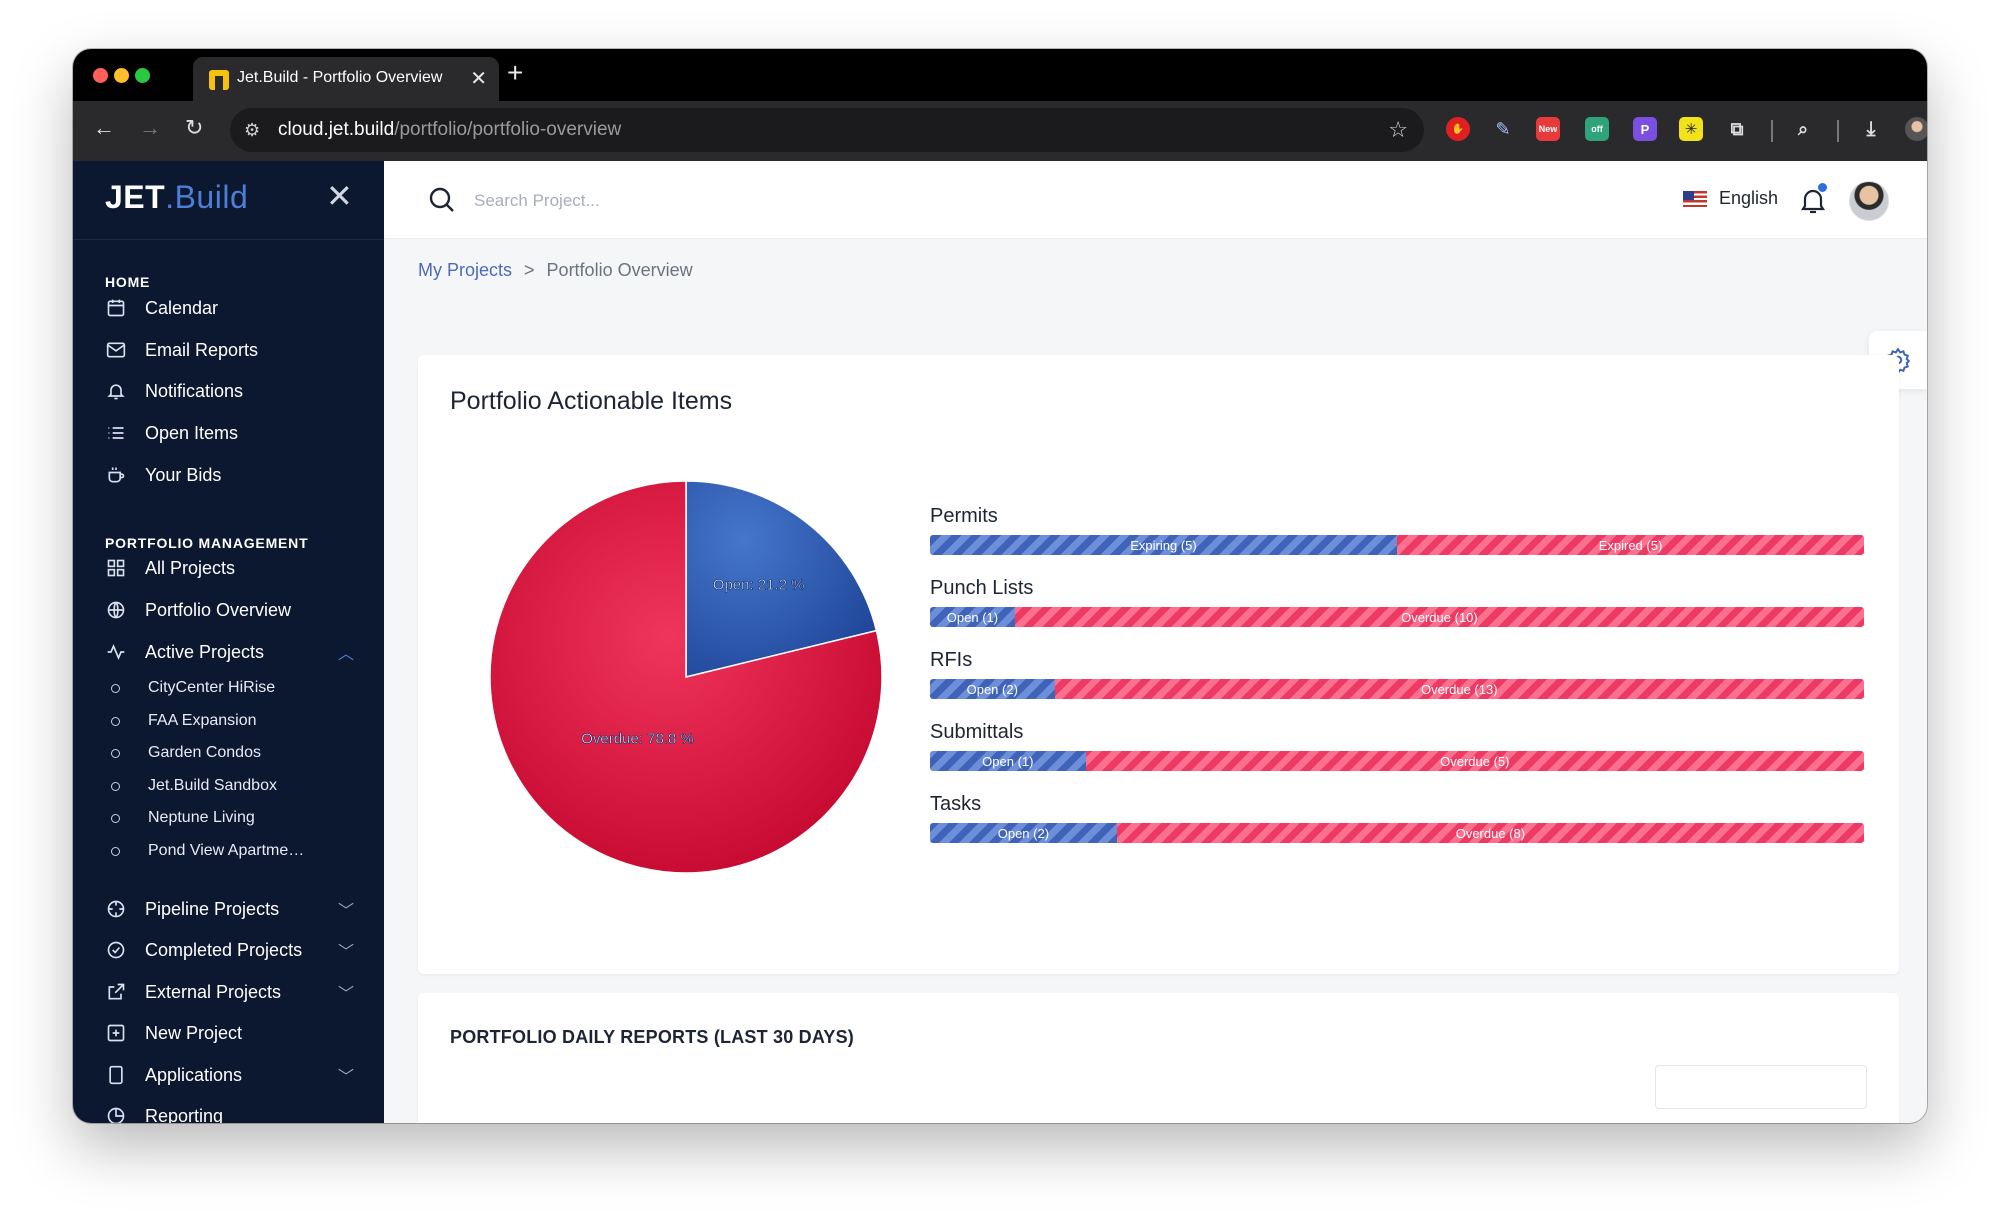 The image size is (2000, 1219). I want to click on breadcrumb-my-projects: My Projects, so click(465, 270).